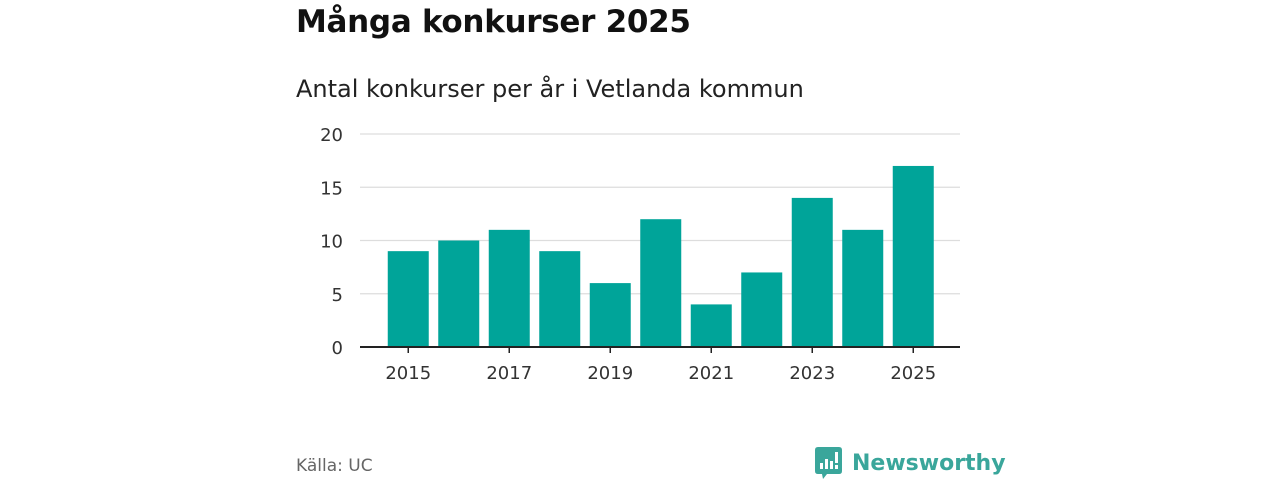 The image size is (1280, 480). I want to click on bar-2020, so click(661, 283).